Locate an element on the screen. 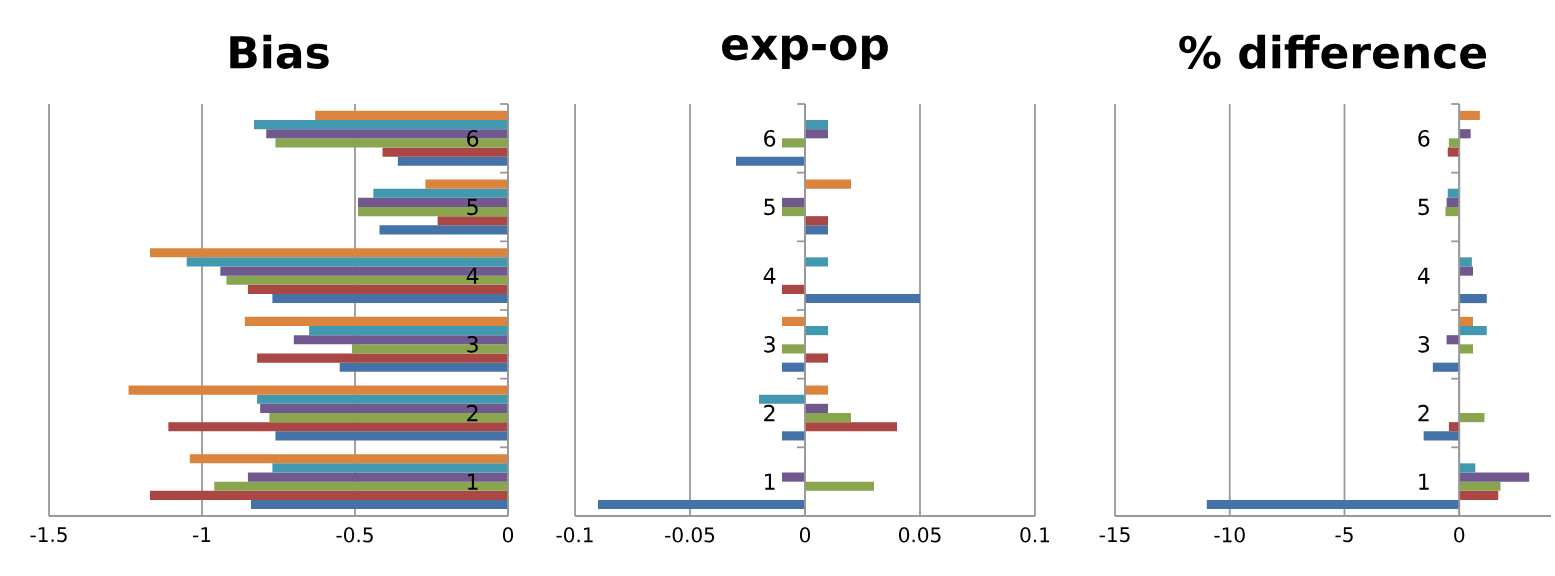  x-tick-label: -0.1 is located at coordinates (574, 535).